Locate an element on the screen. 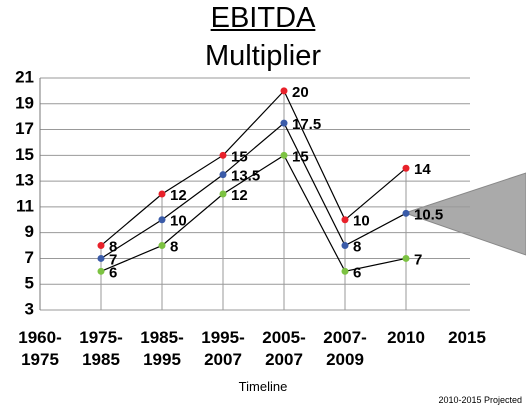  projection-area is located at coordinates (464, 214).